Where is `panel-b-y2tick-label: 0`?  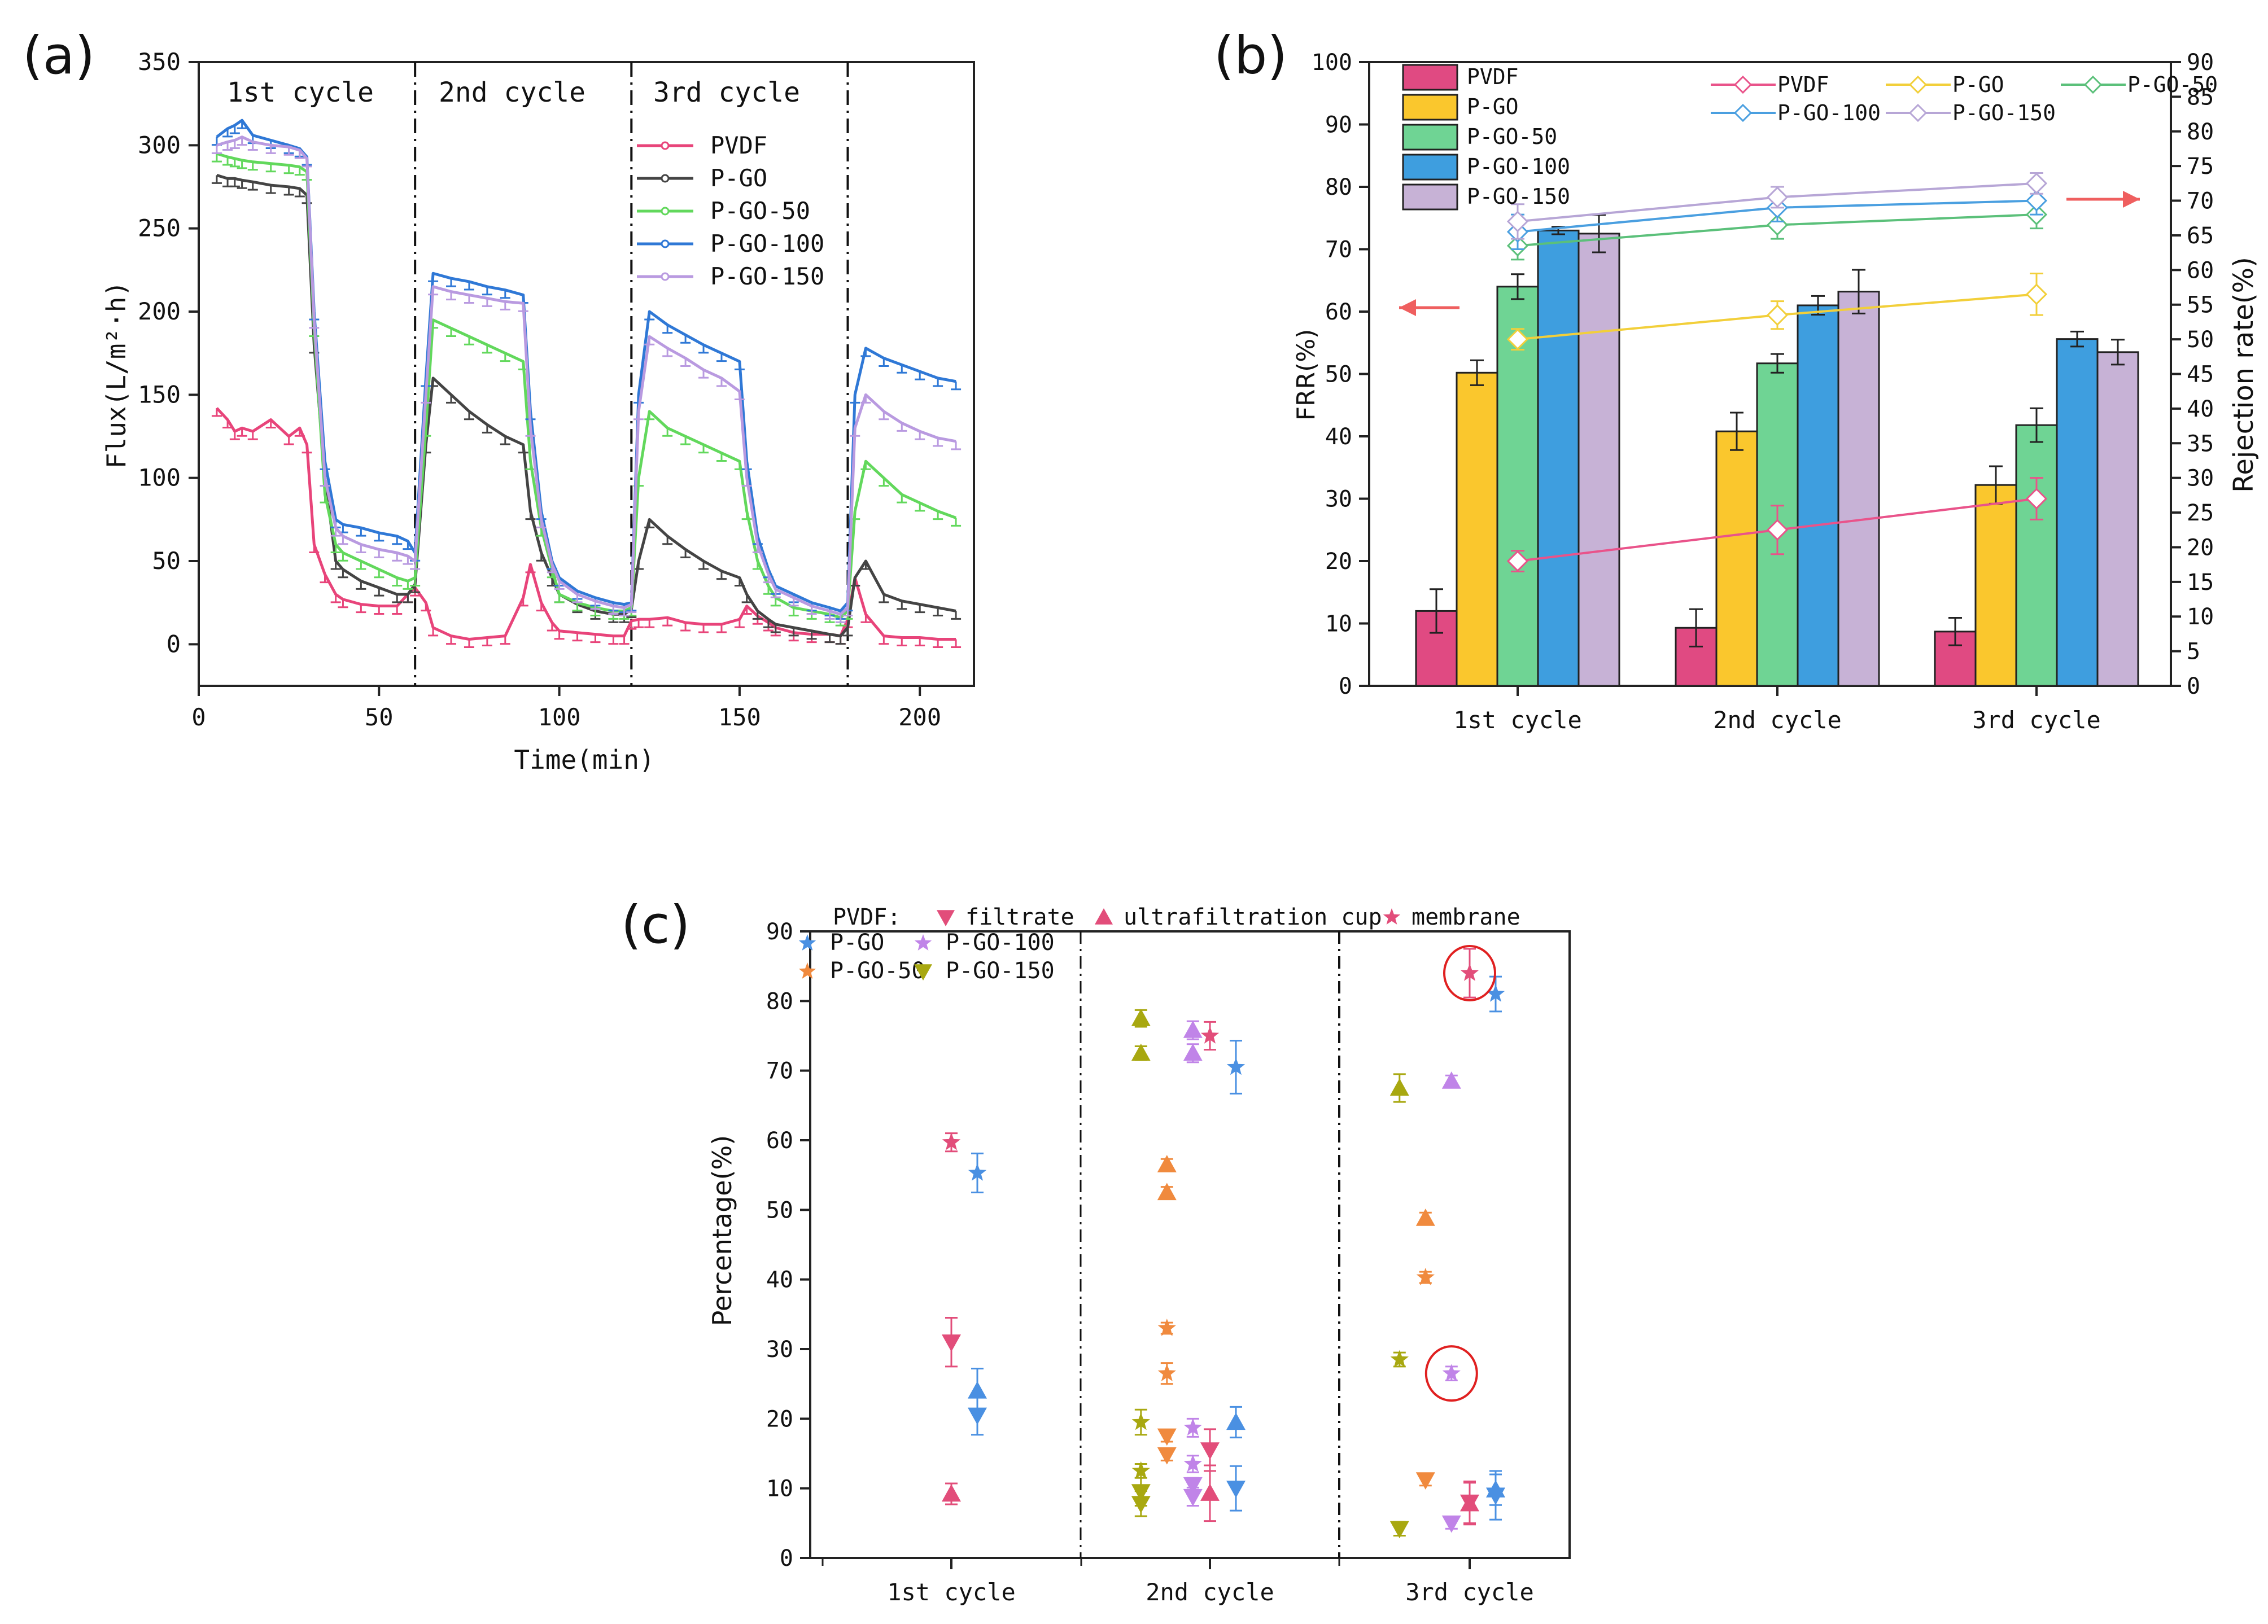
panel-b-y2tick-label: 0 is located at coordinates (2193, 686).